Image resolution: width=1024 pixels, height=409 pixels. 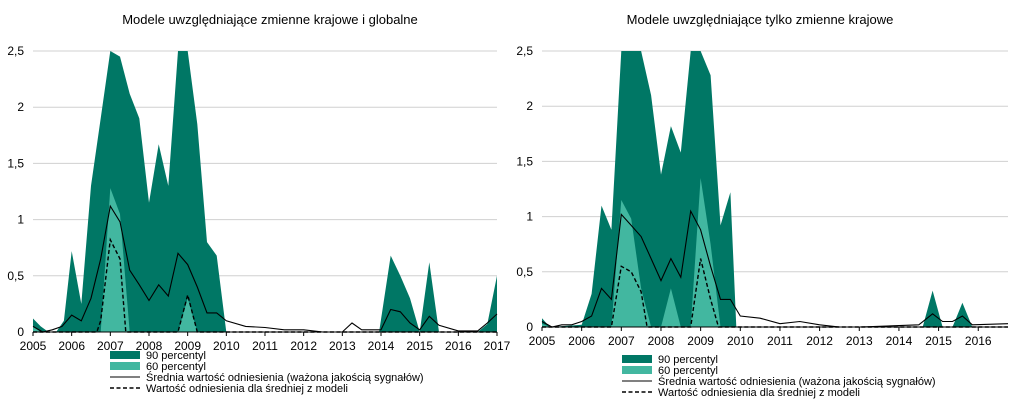 I want to click on x-tick-label: 2017, so click(x=497, y=346).